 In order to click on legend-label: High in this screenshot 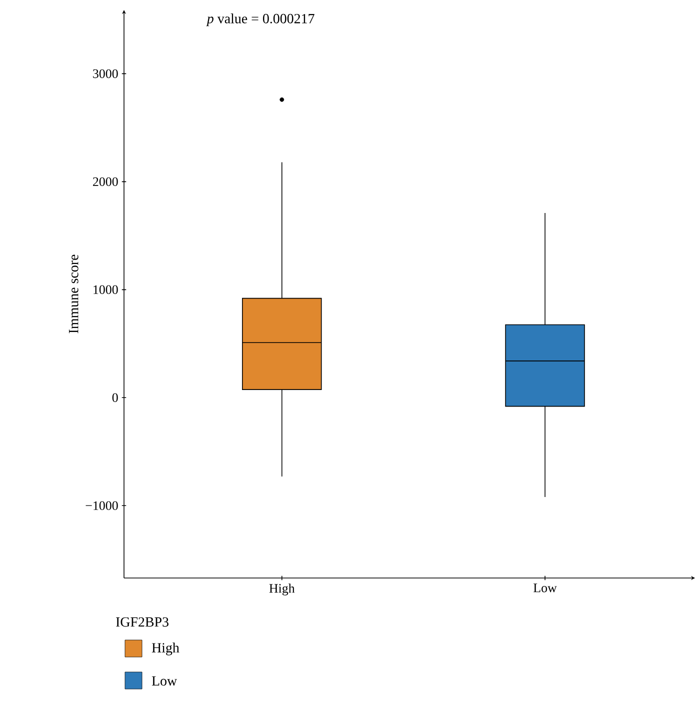, I will do `click(166, 649)`.